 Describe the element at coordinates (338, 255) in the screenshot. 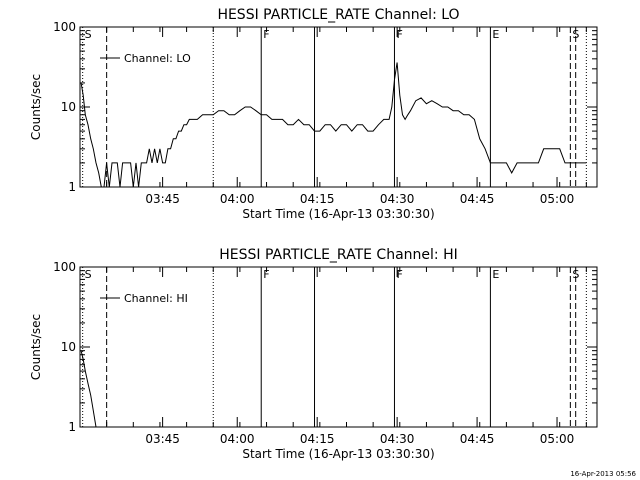

I see `chart-title: HESSI PARTICLE_RATE Channel: HI` at that location.